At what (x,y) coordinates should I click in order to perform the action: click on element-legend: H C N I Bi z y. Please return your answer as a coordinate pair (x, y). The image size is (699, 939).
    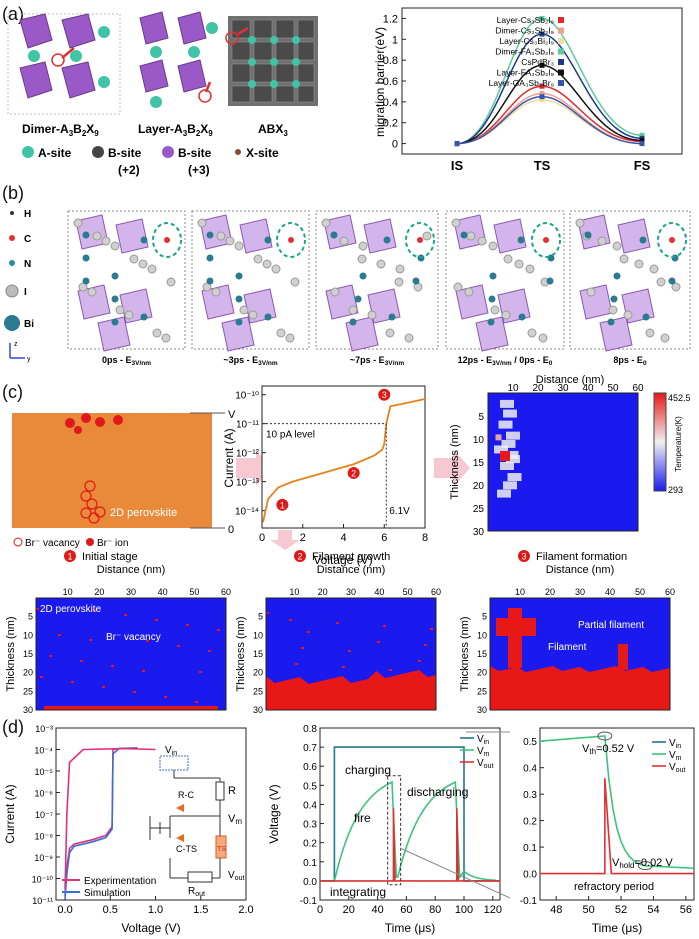
    Looking at the image, I should click on (19, 286).